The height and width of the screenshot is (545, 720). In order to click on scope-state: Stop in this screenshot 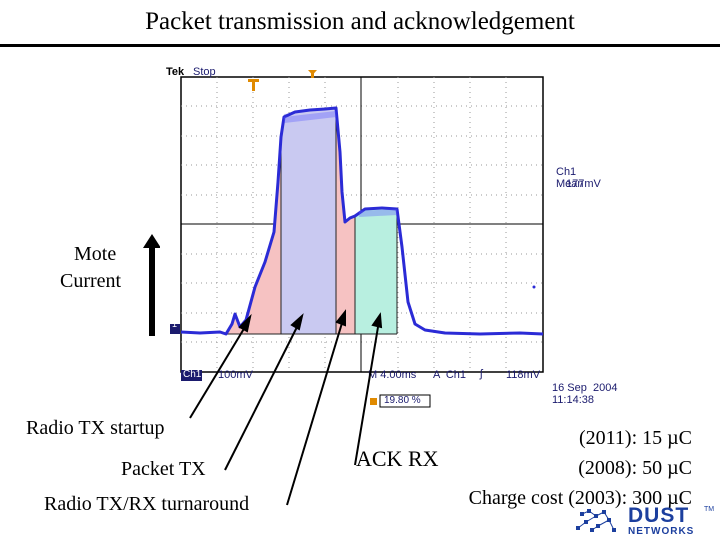, I will do `click(204, 72)`.